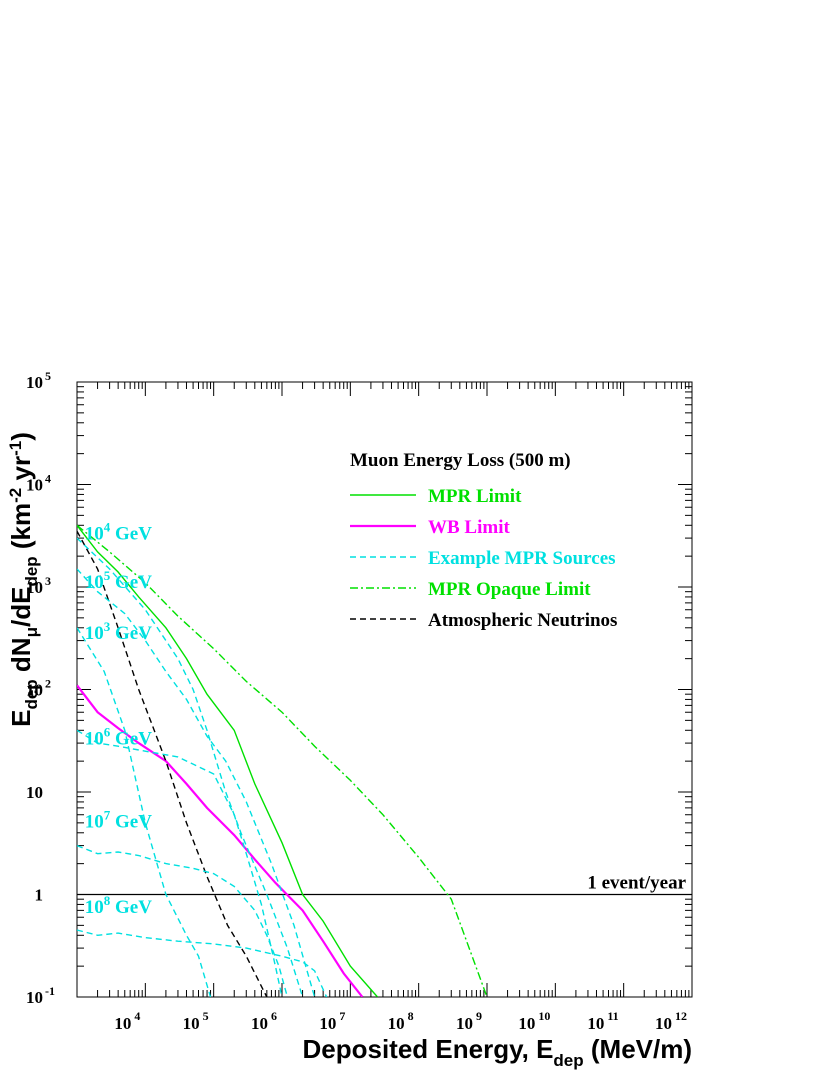 This screenshot has height=1075, width=830. What do you see at coordinates (21, 529) in the screenshot?
I see `y-title-km: (km` at bounding box center [21, 529].